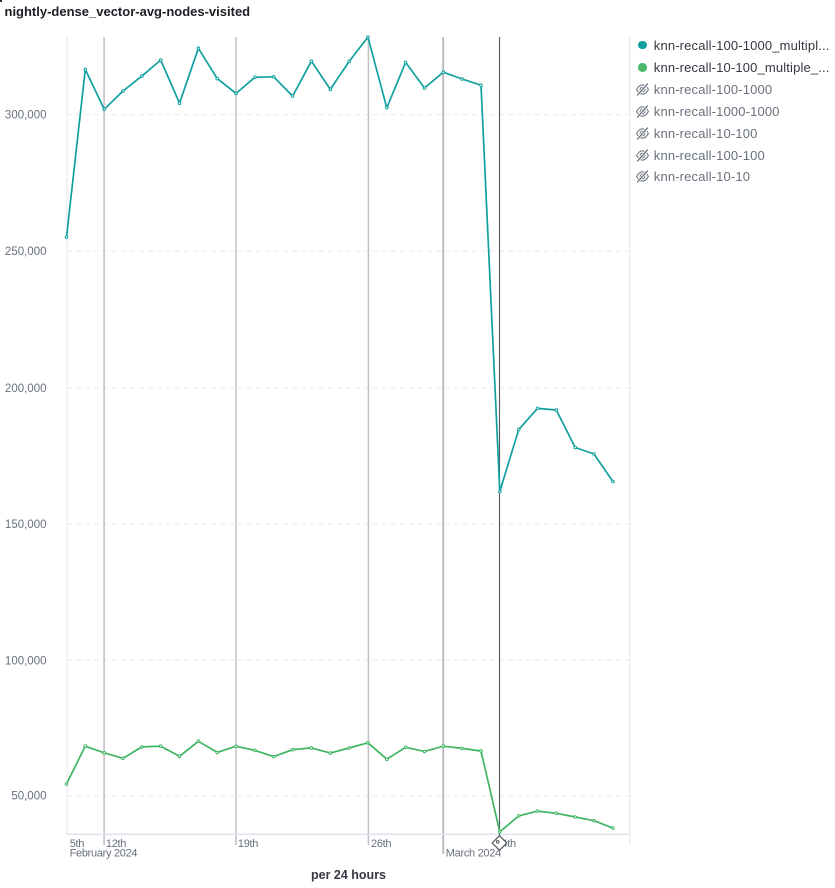 Image resolution: width=835 pixels, height=888 pixels. Describe the element at coordinates (248, 844) in the screenshot. I see `svg-text: 19th` at that location.